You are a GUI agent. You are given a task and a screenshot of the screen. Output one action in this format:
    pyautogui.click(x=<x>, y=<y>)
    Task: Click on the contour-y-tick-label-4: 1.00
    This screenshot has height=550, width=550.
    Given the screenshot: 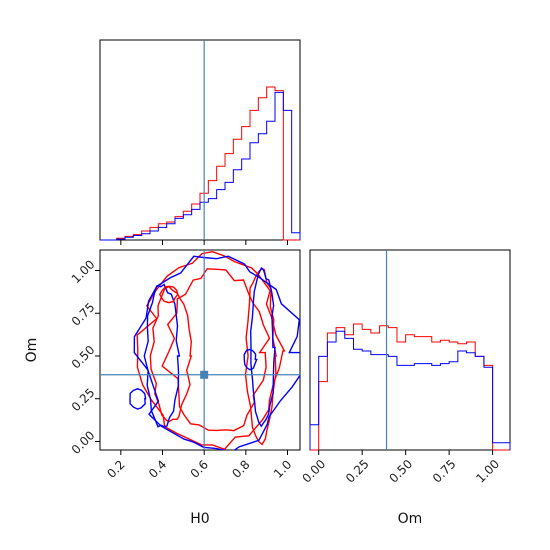 What is the action you would take?
    pyautogui.click(x=83, y=271)
    